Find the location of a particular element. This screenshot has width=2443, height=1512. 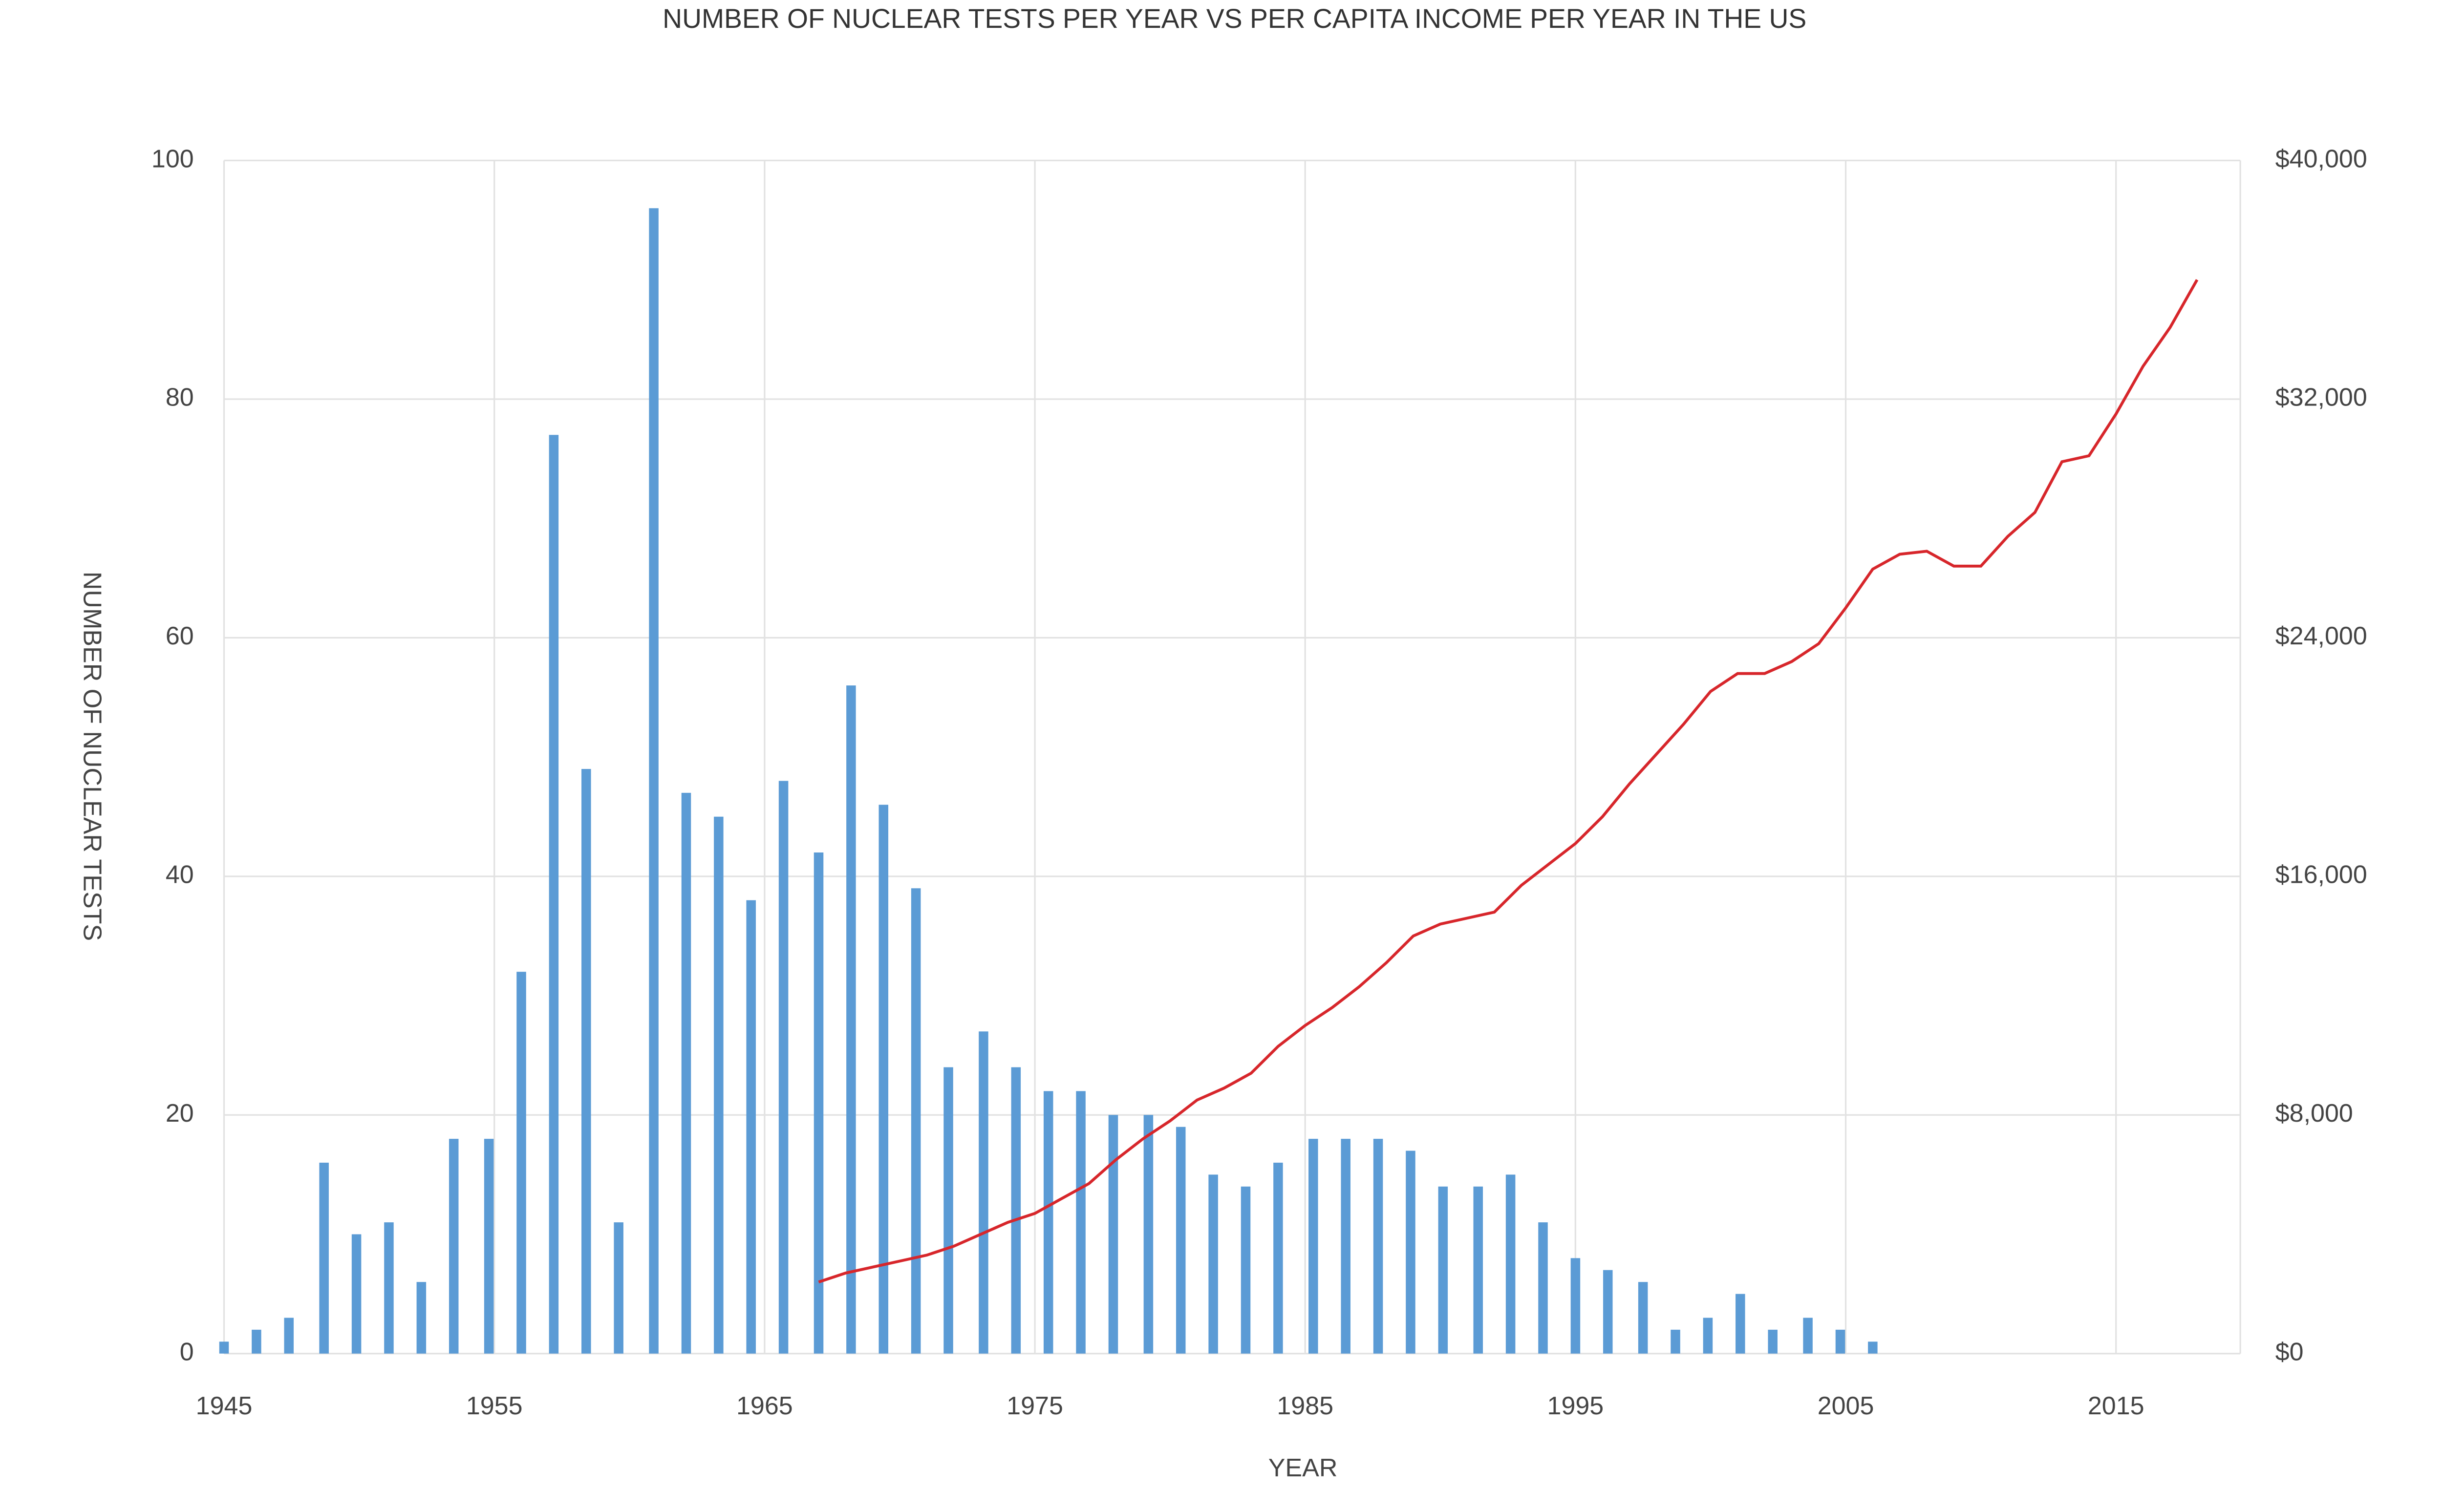

y2-tick-label: $40,000 is located at coordinates (2321, 159).